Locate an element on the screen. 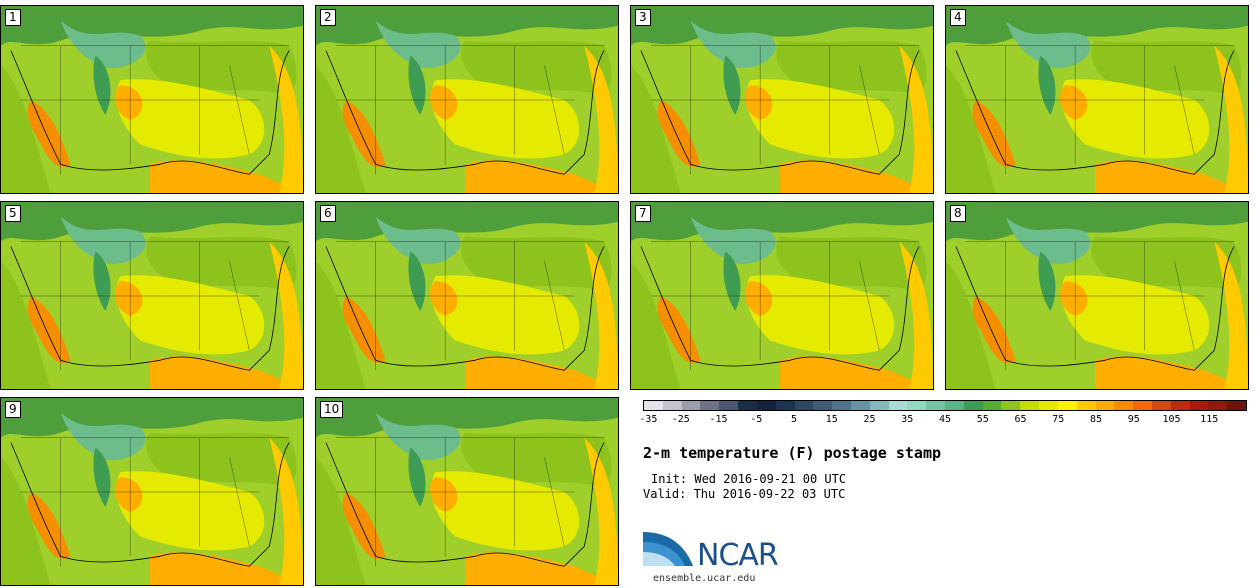 This screenshot has width=1260, height=588. panel-label: 7 is located at coordinates (643, 213).